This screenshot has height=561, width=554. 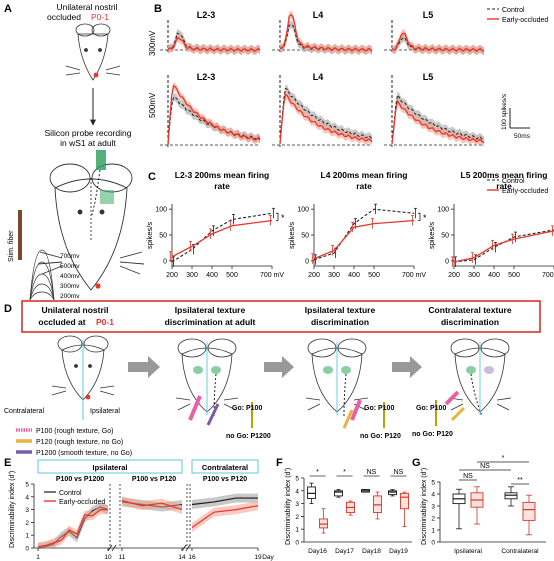 What do you see at coordinates (70, 493) in the screenshot?
I see `legend-e-control: Control` at bounding box center [70, 493].